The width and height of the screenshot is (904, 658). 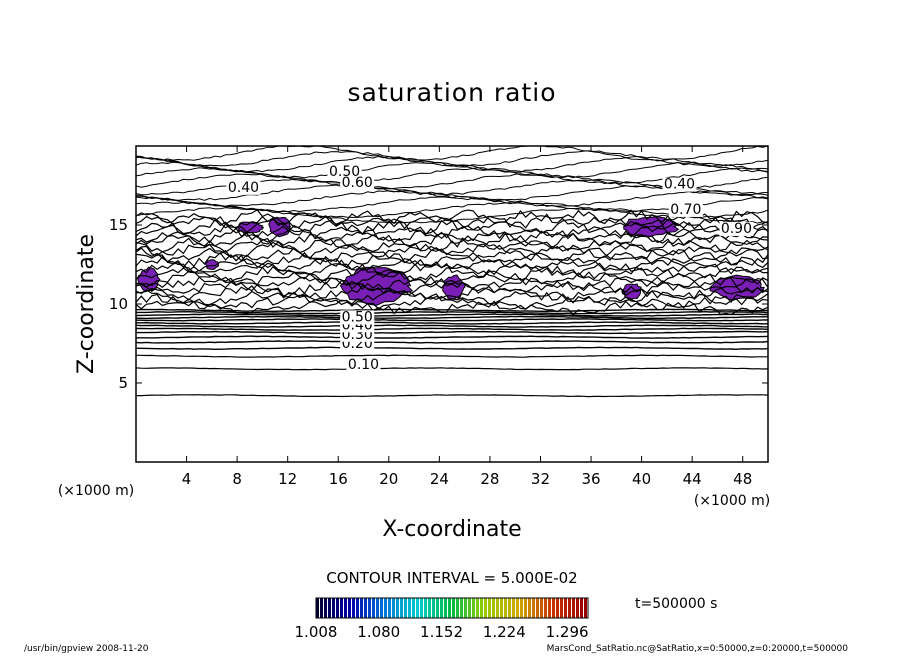 I want to click on contour-label: 0.40, so click(x=679, y=185).